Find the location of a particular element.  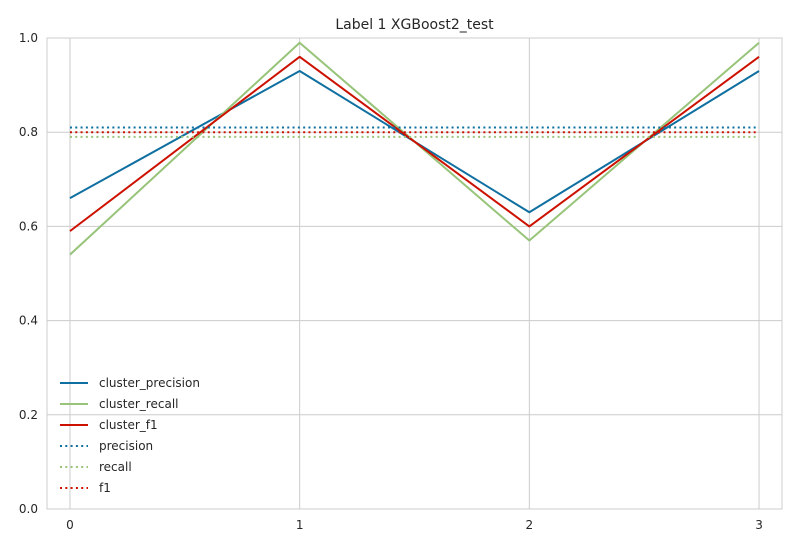

y-tick-label: 0.6 is located at coordinates (28, 226).